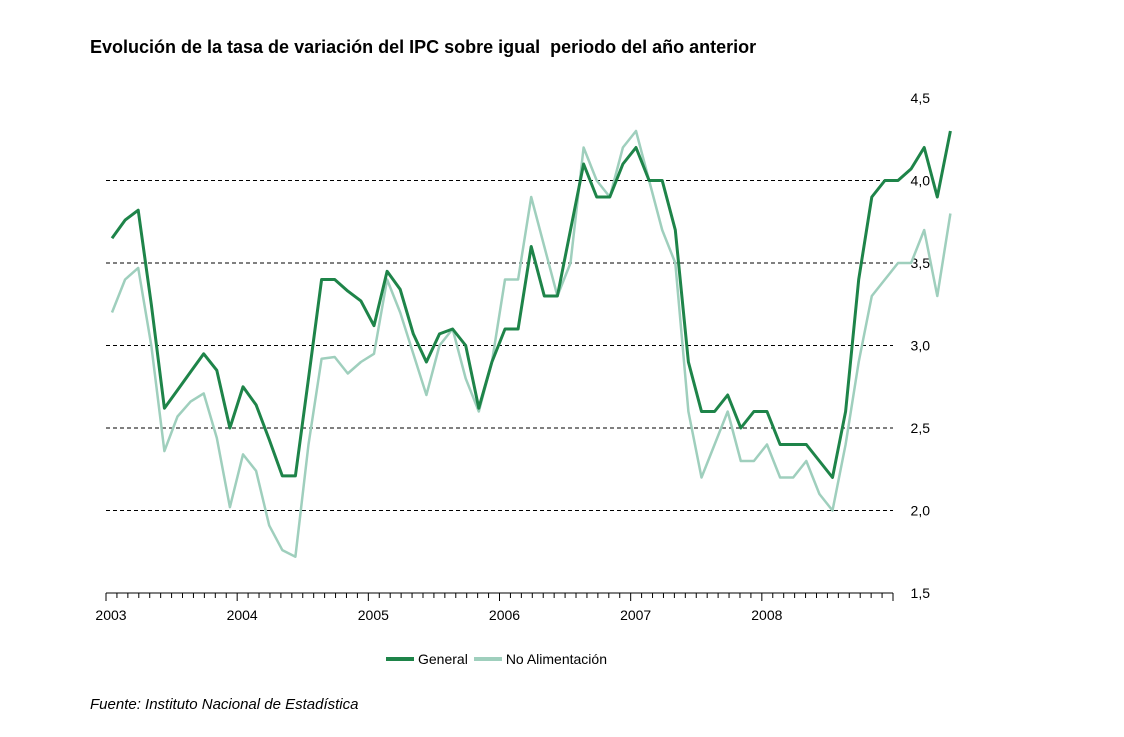 This screenshot has height=737, width=1124. I want to click on x-axis: 2003 2004 2005 2006 2007 2008, so click(494, 607).